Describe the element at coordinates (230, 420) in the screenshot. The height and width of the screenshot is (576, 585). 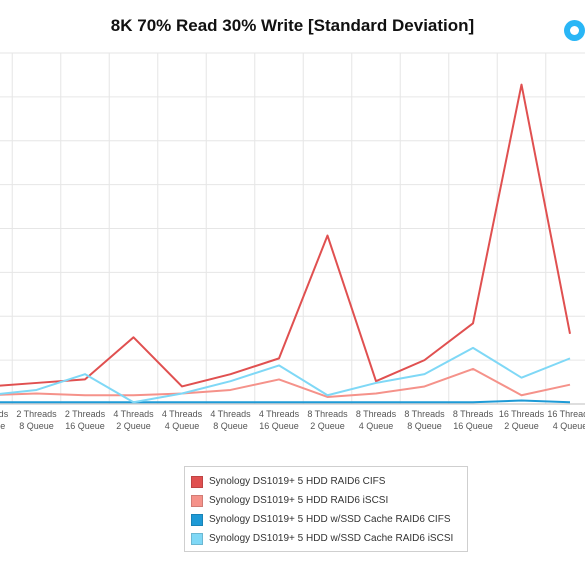
I see `x-tick-label: 4 Threads 8 Queue` at that location.